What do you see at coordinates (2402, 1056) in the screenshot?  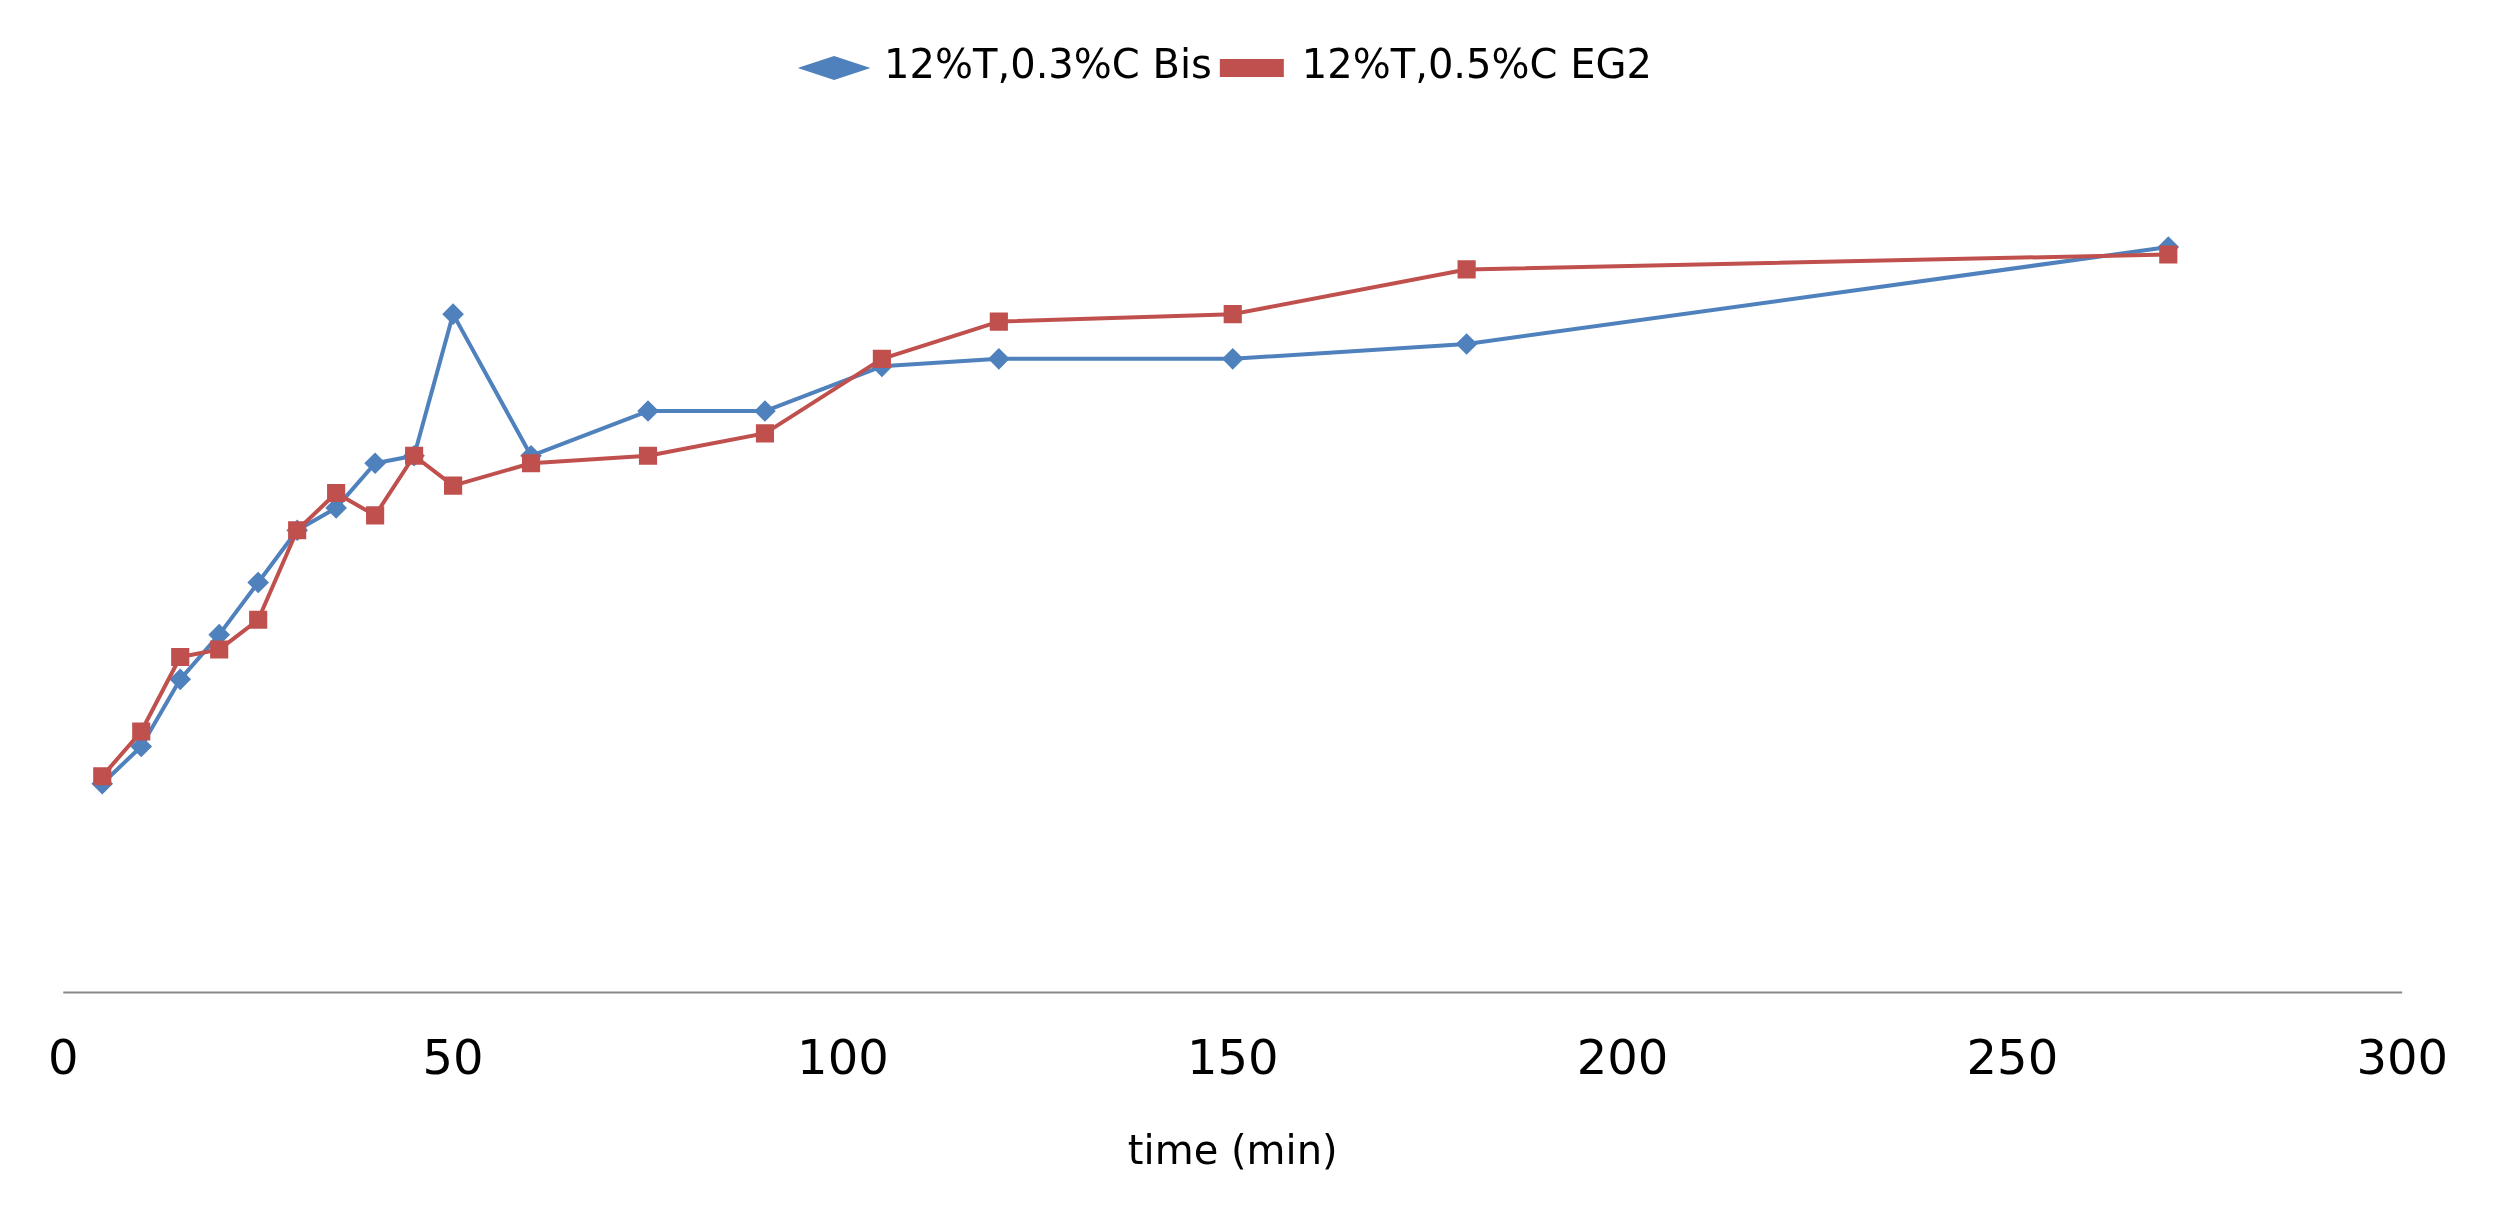 I see `x-tick-label: 300` at bounding box center [2402, 1056].